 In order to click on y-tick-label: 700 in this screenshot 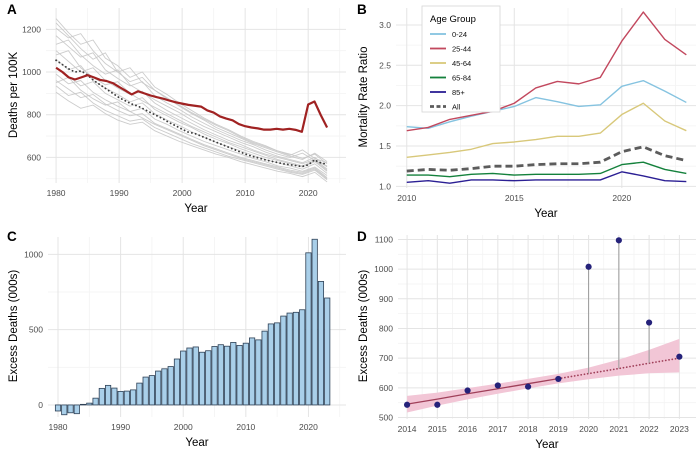, I will do `click(386, 358)`.